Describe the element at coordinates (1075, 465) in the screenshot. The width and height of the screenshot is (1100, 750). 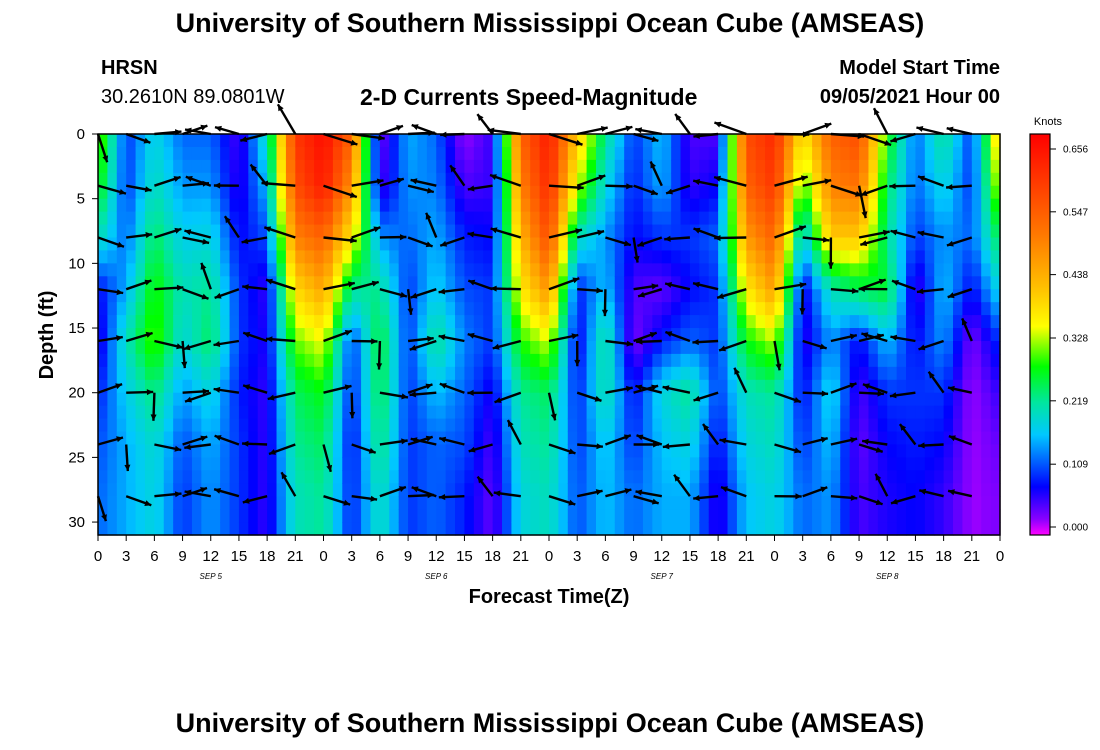
I see `colorbar-tick-label: 0.109` at that location.